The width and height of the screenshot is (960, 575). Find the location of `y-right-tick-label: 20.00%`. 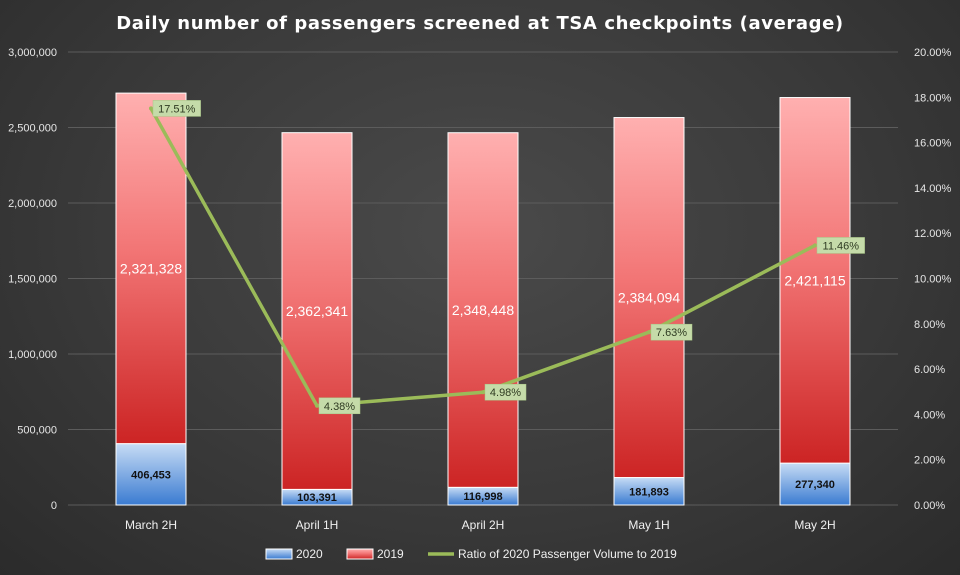

y-right-tick-label: 20.00% is located at coordinates (933, 53).